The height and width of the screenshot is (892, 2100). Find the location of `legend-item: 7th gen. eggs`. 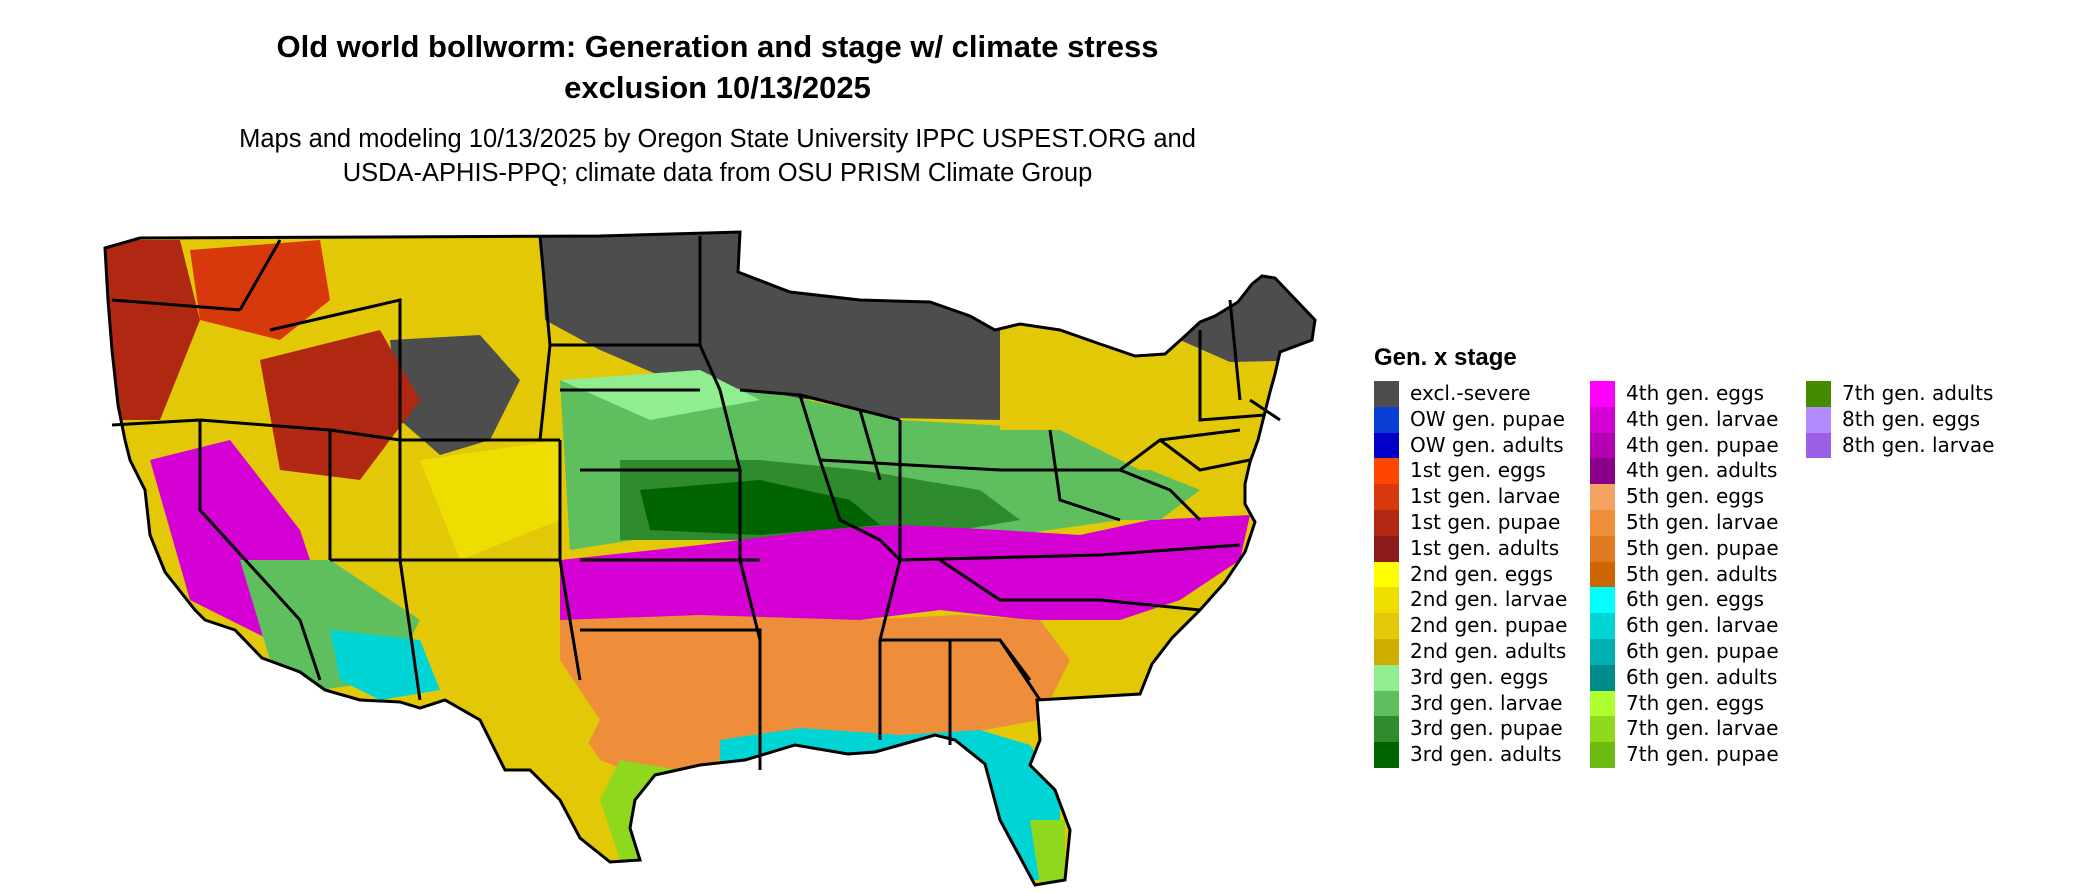

legend-item: 7th gen. eggs is located at coordinates (1684, 703).